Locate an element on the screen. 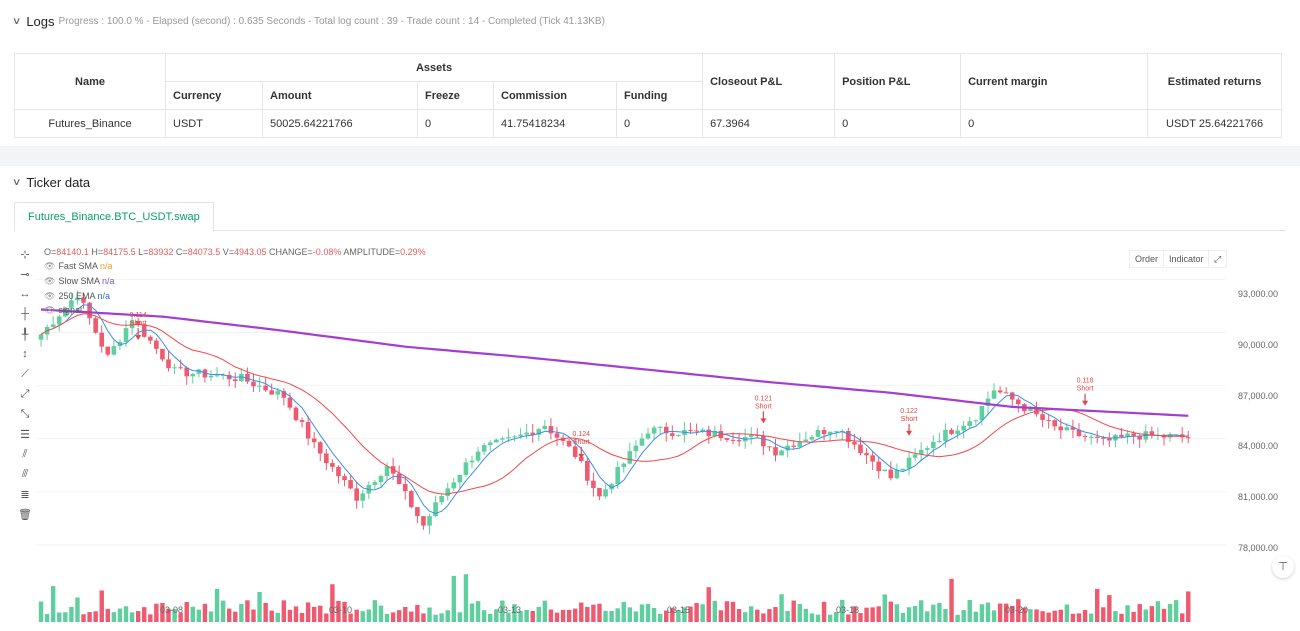 Image resolution: width=1300 pixels, height=631 pixels. indicator-signal: 👁 signal is located at coordinates (63, 310).